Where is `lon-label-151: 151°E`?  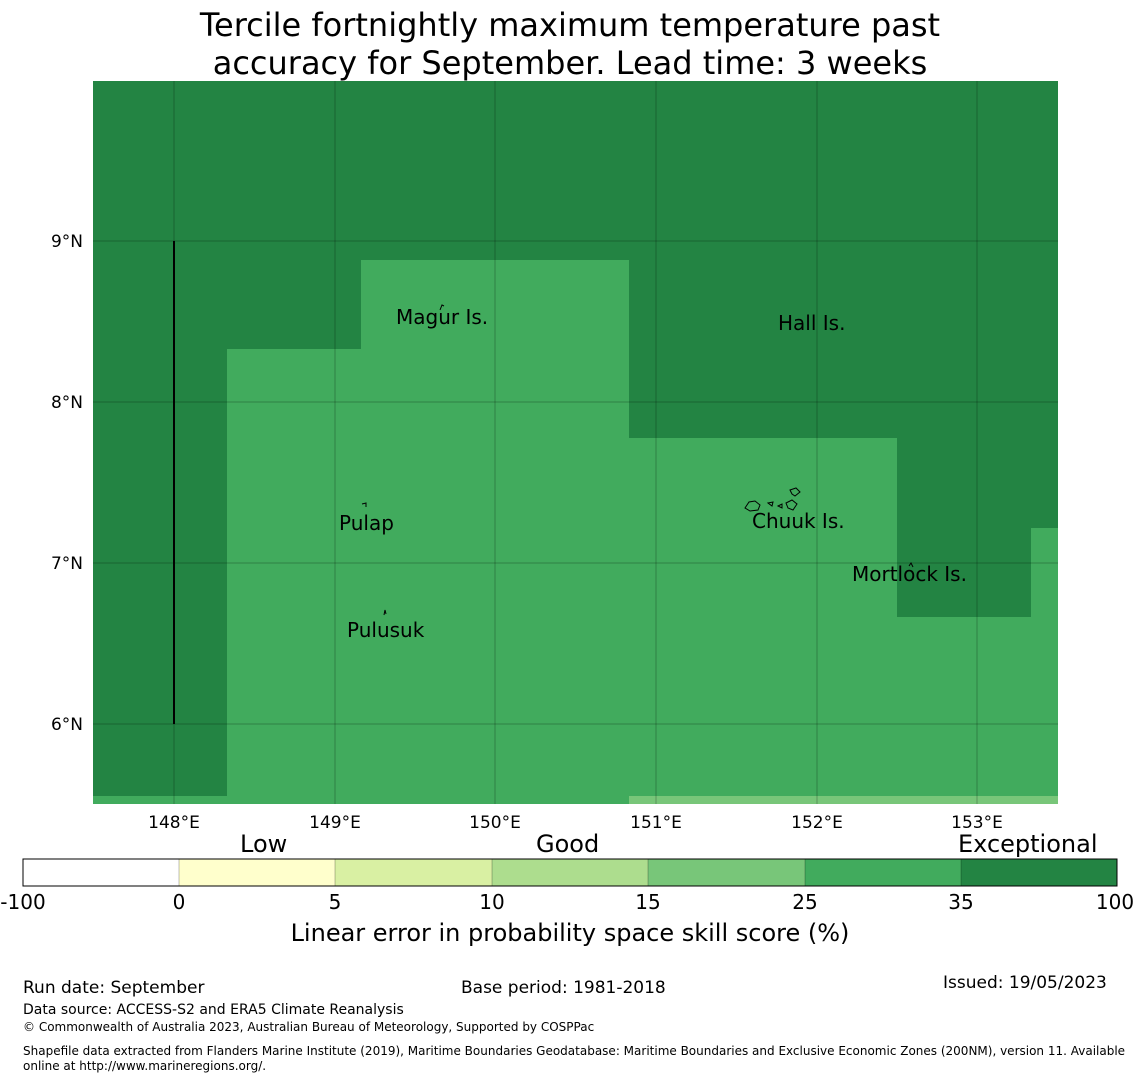 lon-label-151: 151°E is located at coordinates (656, 823).